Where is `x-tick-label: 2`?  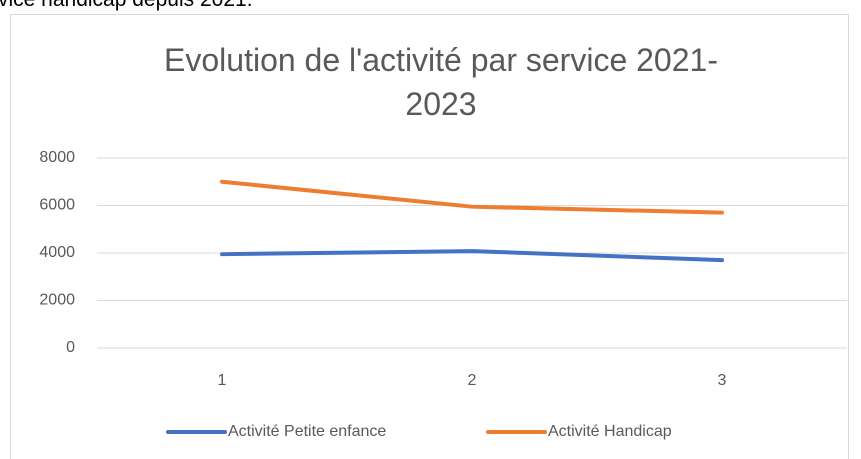
x-tick-label: 2 is located at coordinates (472, 380).